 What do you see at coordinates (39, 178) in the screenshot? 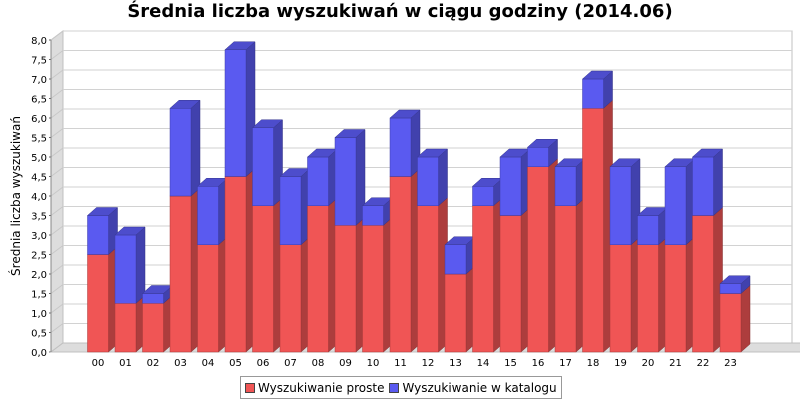
I see `y-tick-label: 4,5` at bounding box center [39, 178].